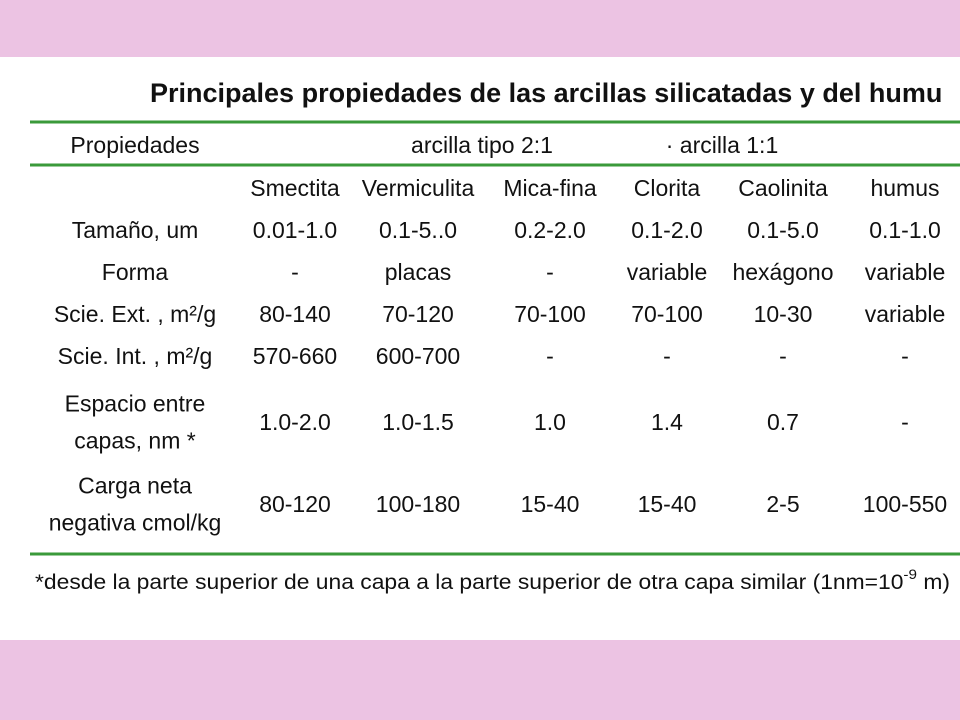 The width and height of the screenshot is (960, 720). I want to click on cell: 0.01-1.0, so click(295, 230).